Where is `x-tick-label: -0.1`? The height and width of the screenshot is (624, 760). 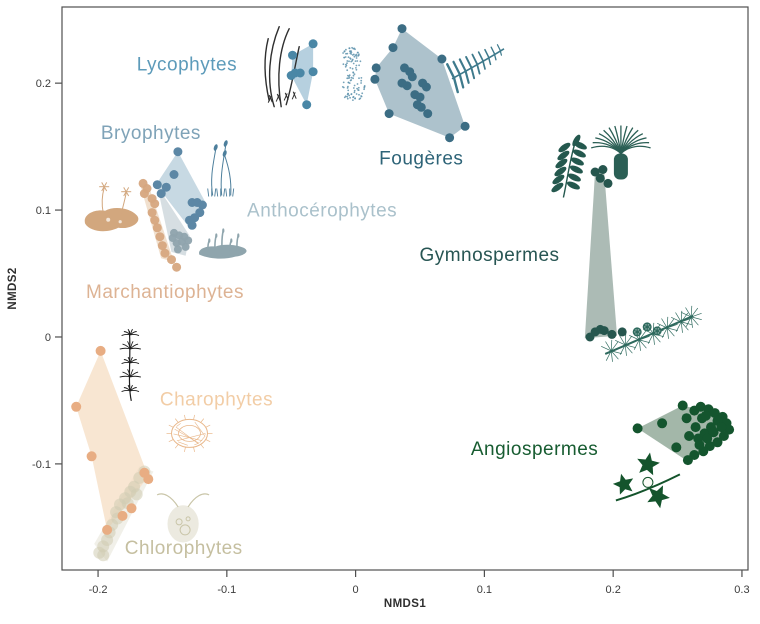
x-tick-label: -0.1 is located at coordinates (226, 590).